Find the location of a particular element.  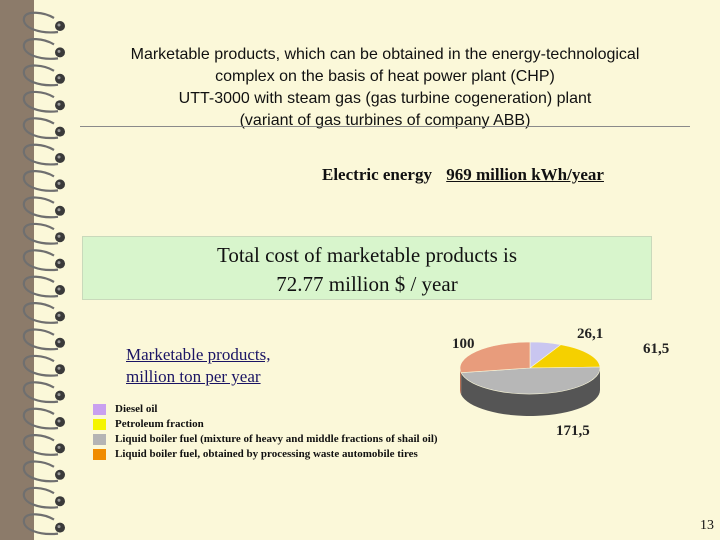

products-title-line-1: Marketable products, is located at coordinates (198, 354).